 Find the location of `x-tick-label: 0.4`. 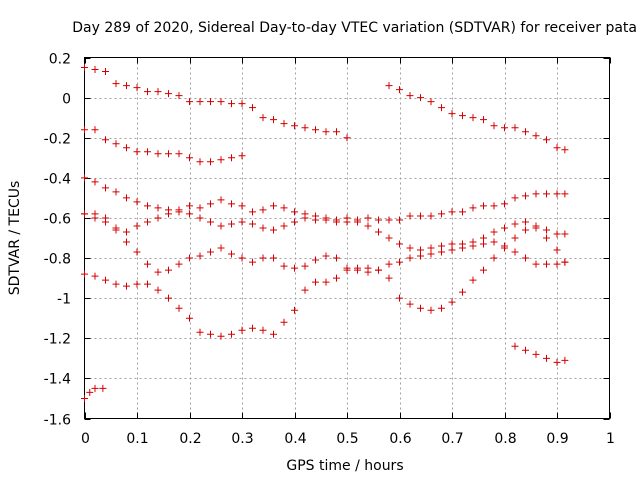

x-tick-label: 0.4 is located at coordinates (295, 439).